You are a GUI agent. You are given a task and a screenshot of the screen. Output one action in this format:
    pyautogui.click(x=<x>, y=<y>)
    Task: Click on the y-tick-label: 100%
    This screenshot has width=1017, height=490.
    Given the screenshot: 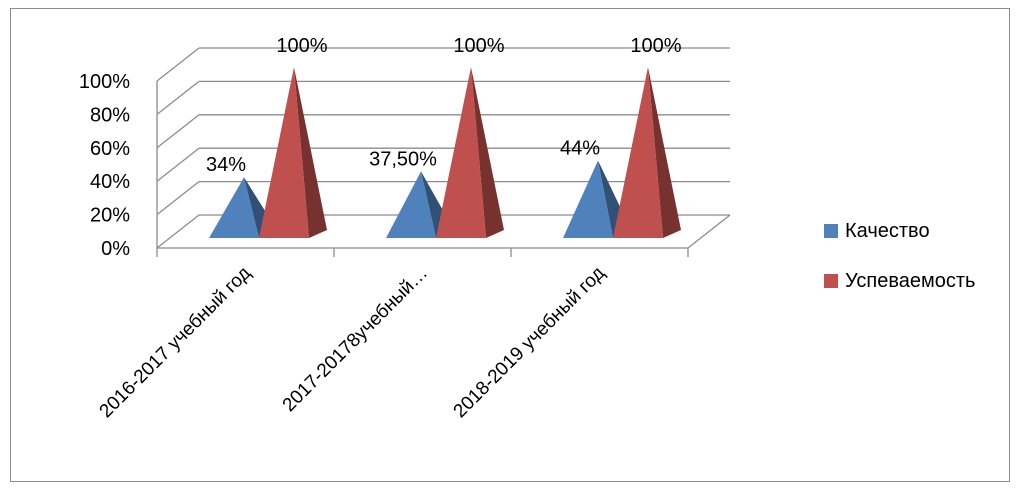 What is the action you would take?
    pyautogui.click(x=104, y=82)
    